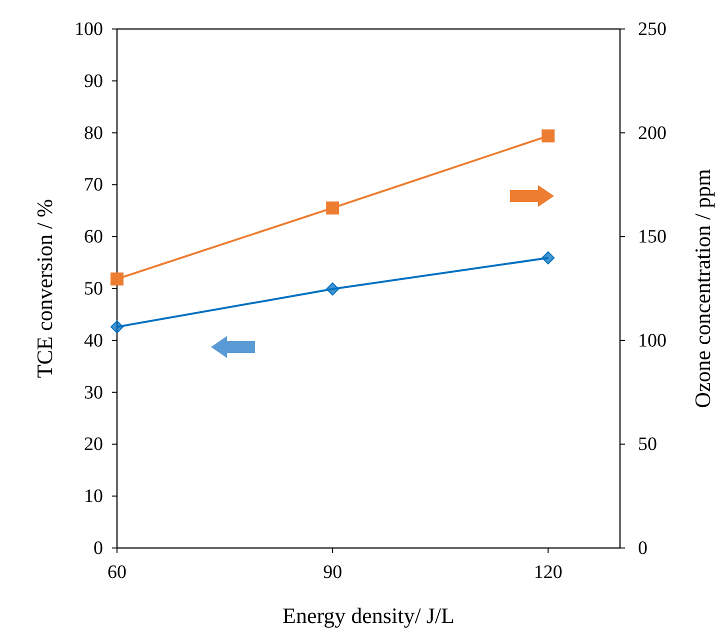  I want to click on y2-tick-label: 200, so click(652, 133).